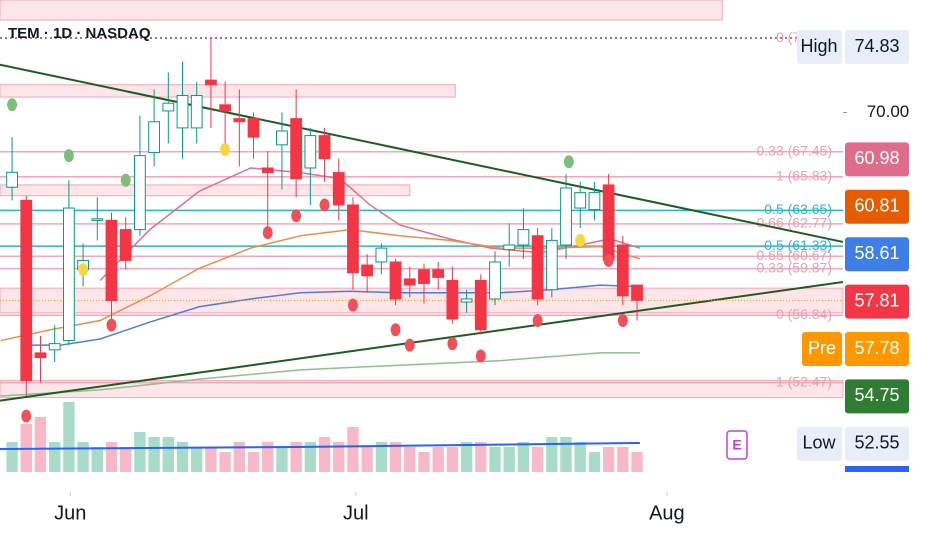  I want to click on x-tick-label: Aug, so click(667, 513).